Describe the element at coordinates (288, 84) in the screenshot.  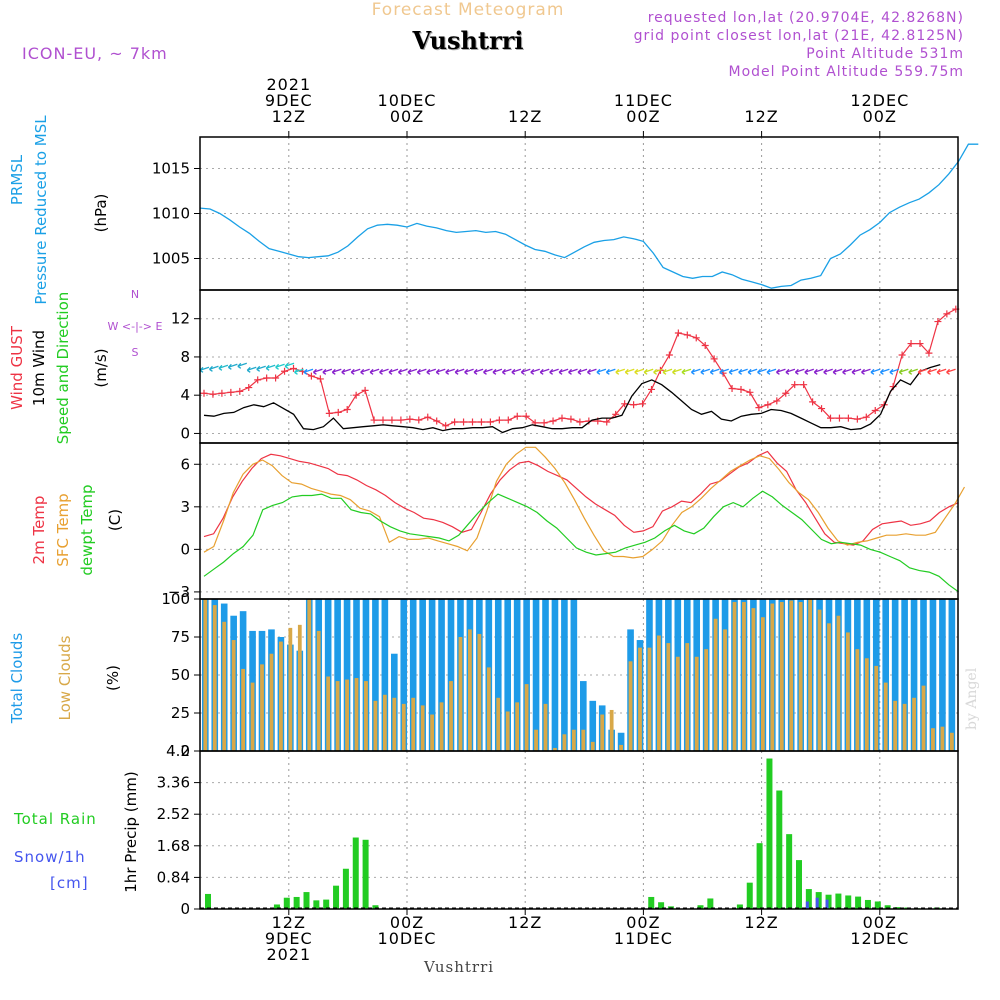
I see `top-time-label: 2021` at that location.